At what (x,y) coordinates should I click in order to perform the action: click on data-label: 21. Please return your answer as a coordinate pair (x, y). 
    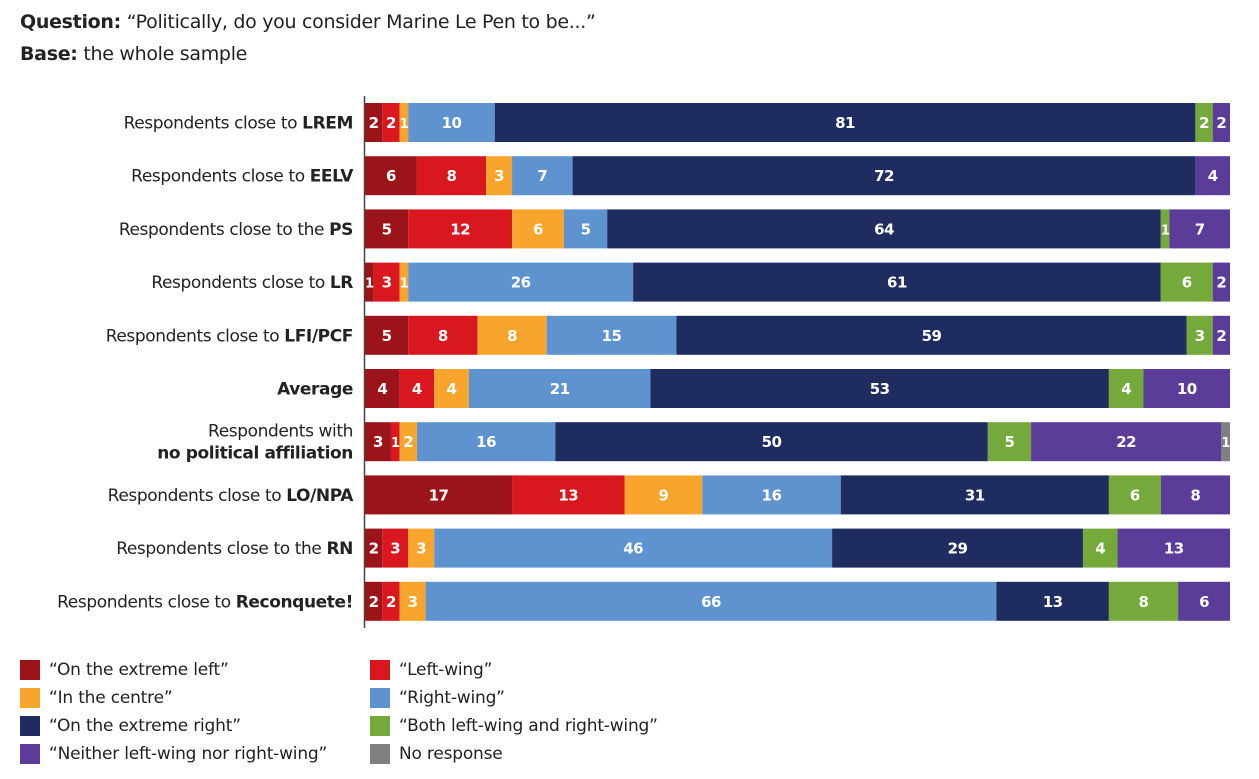
    Looking at the image, I should click on (560, 389).